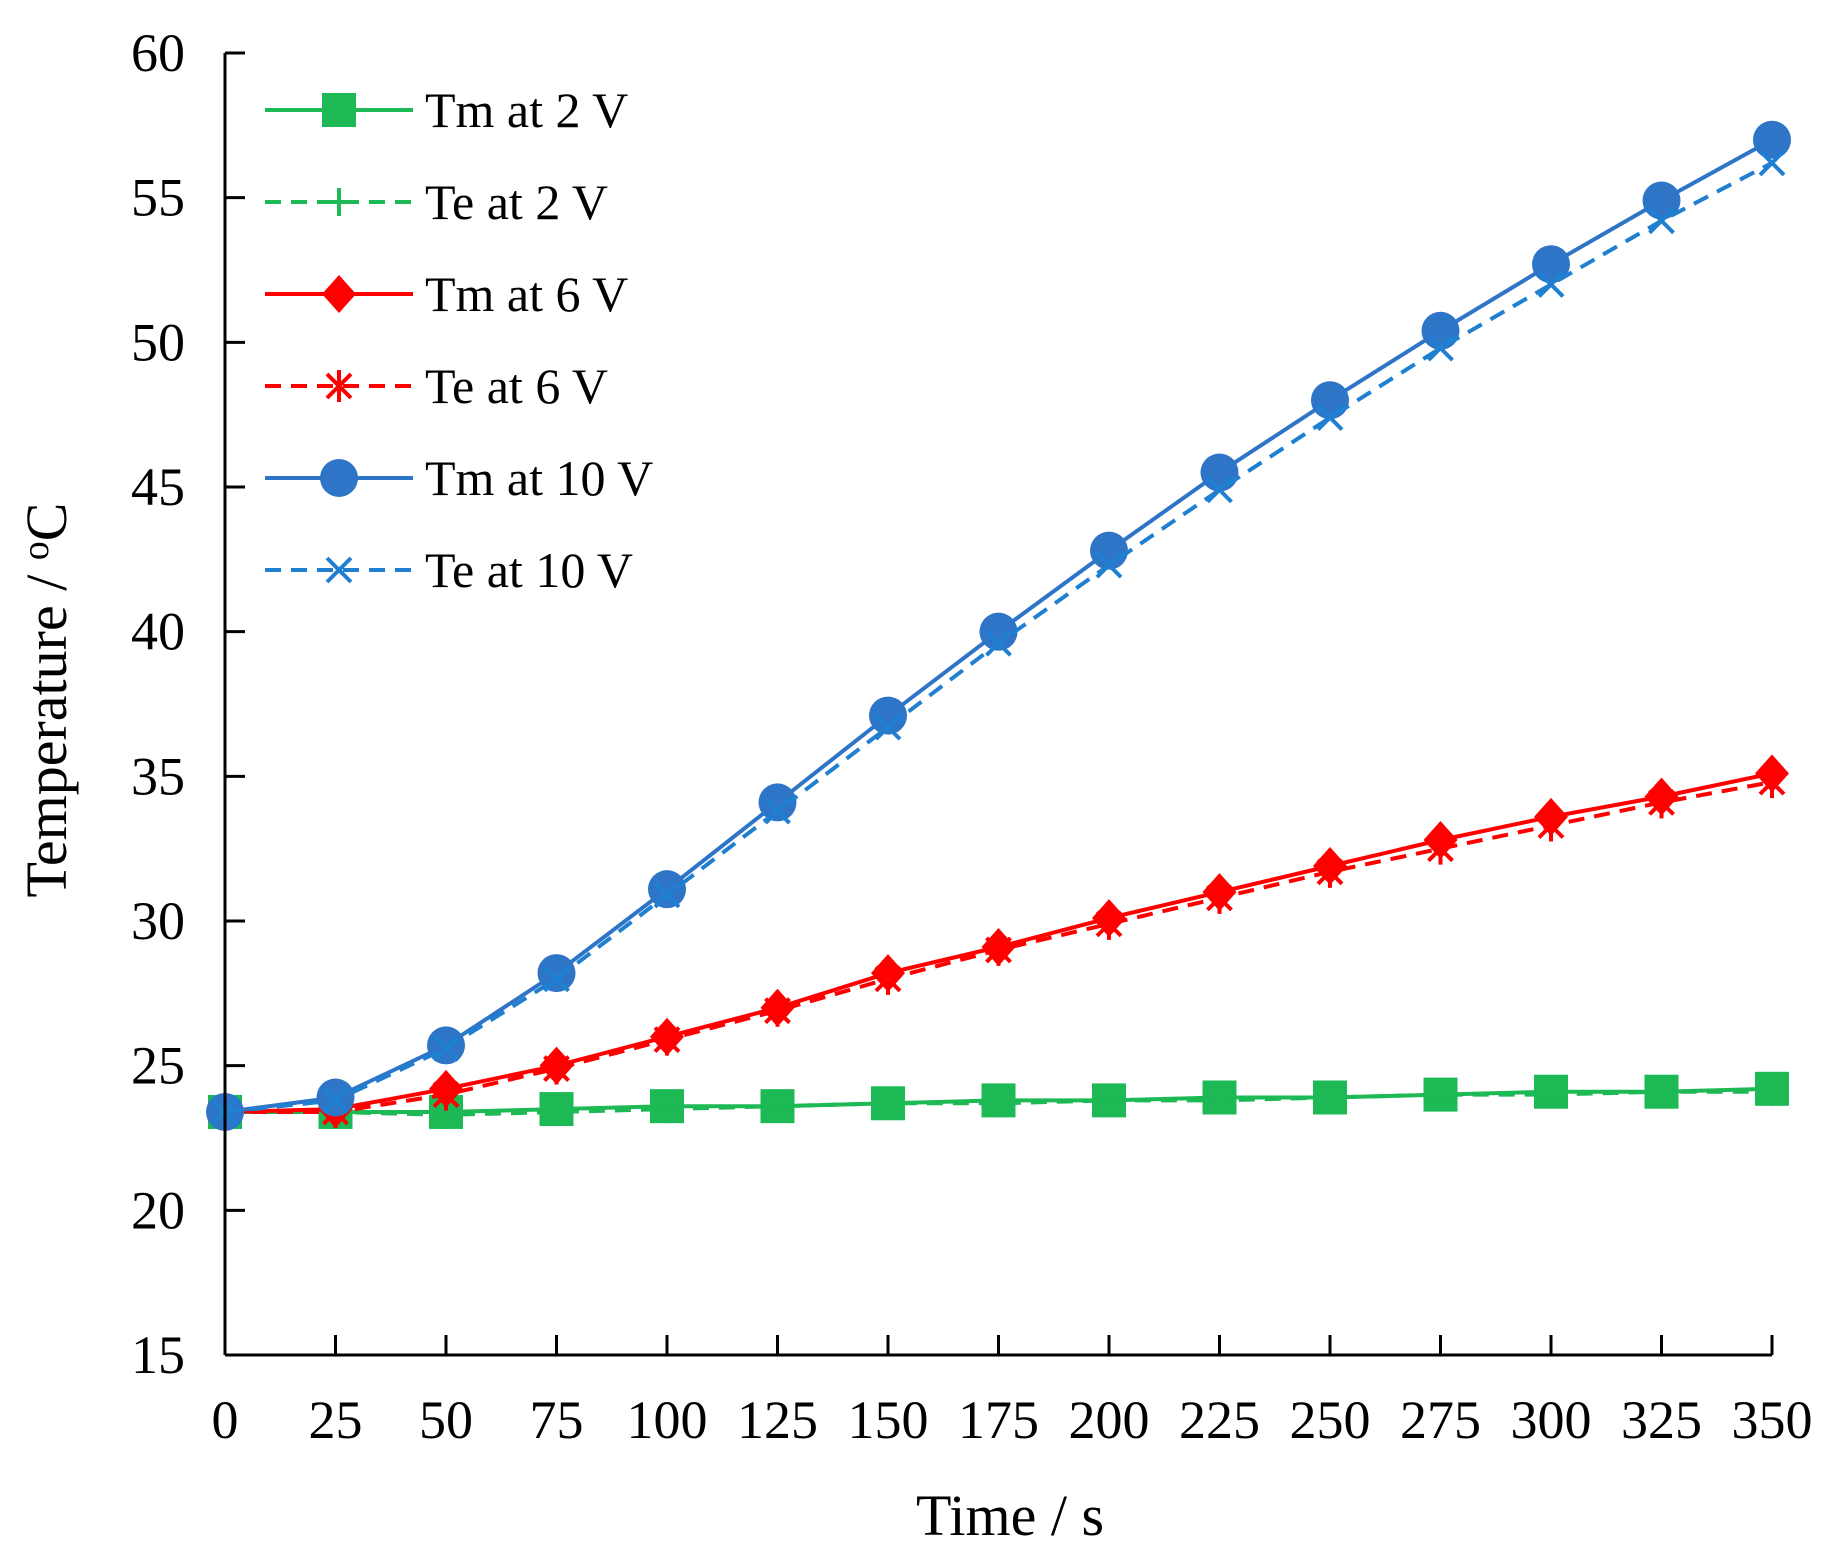  I want to click on legend-label: Tm at 2 V, so click(526, 110).